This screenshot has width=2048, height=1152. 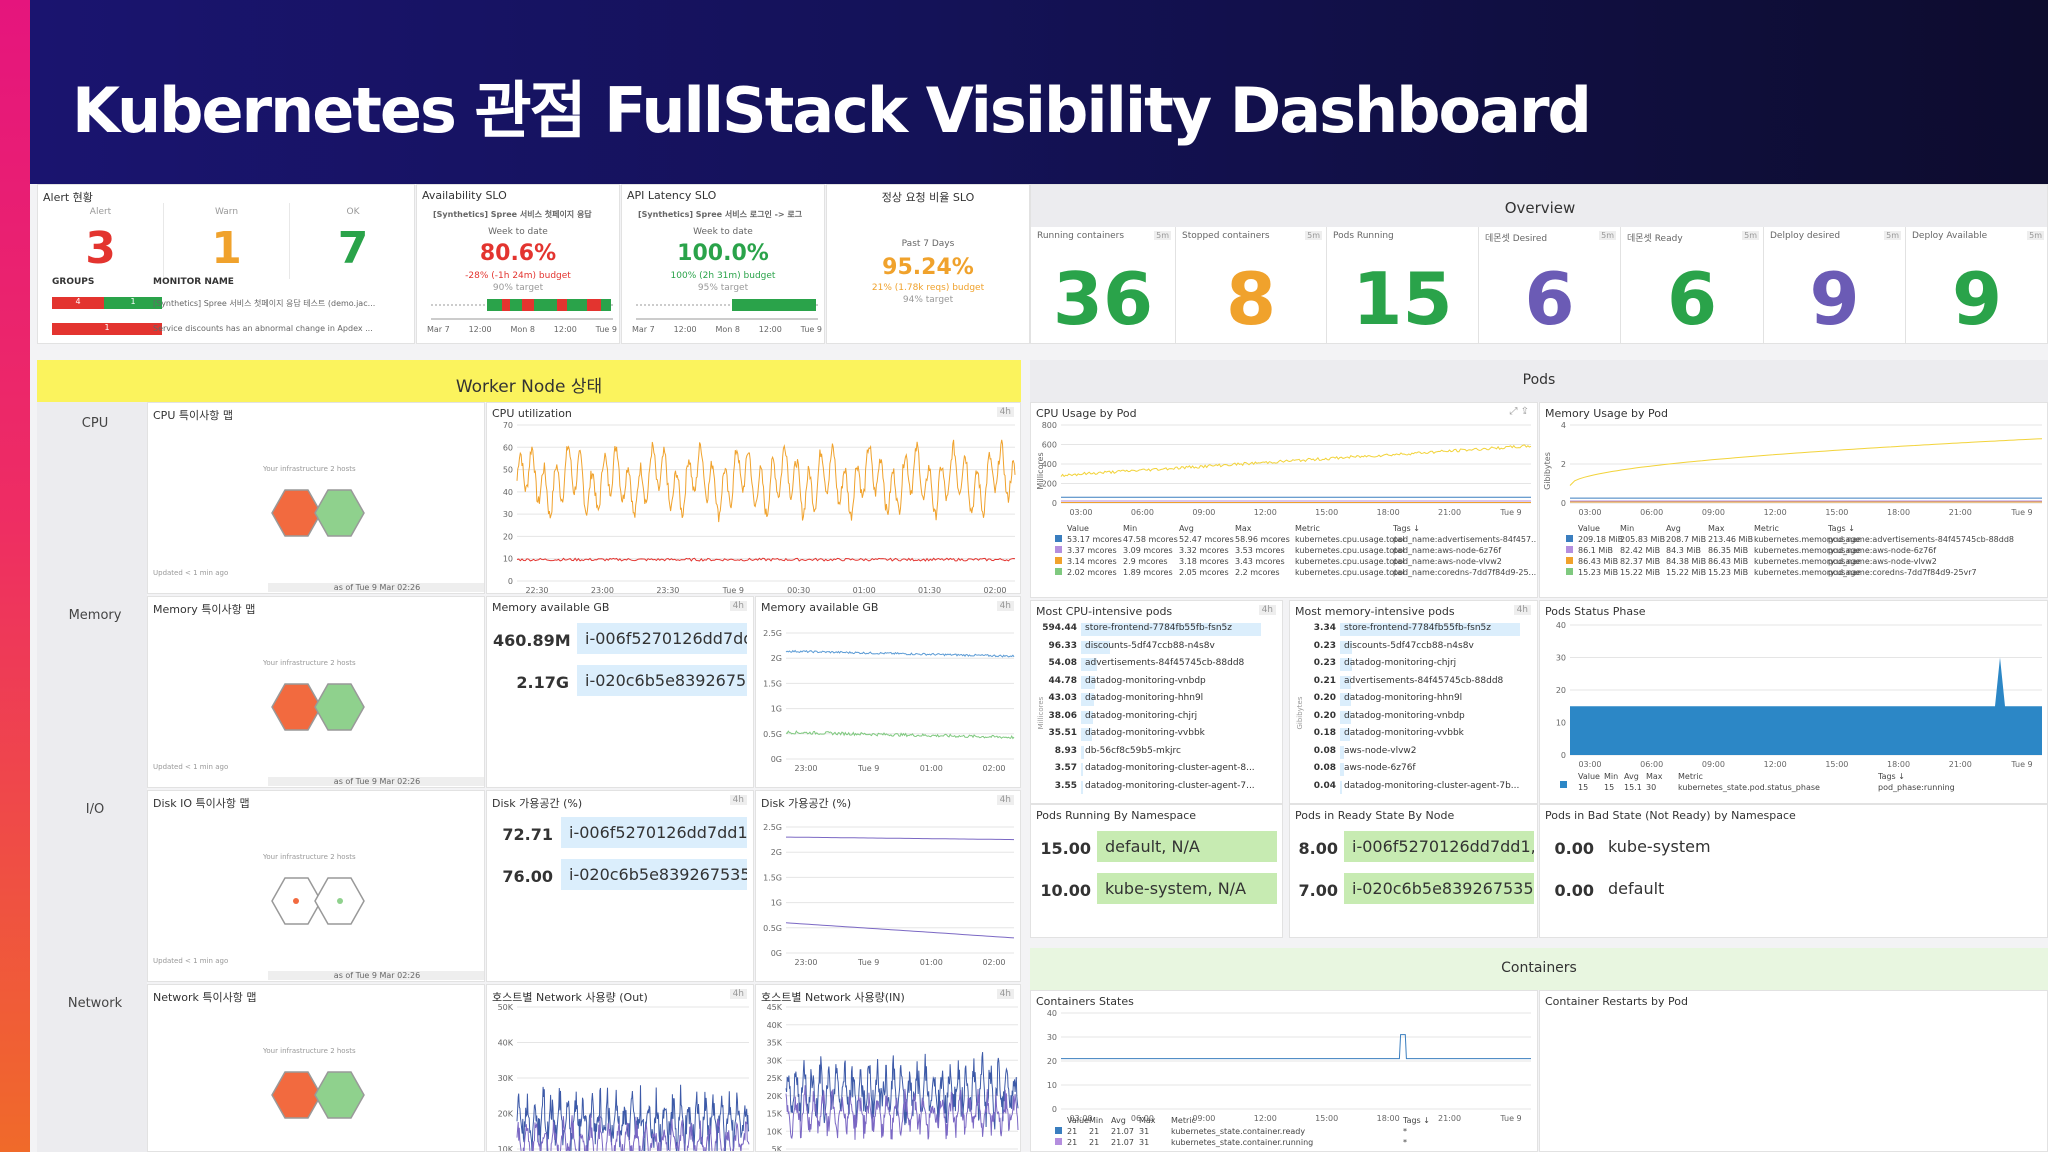 What do you see at coordinates (772, 827) in the screenshot?
I see `y-tick: 2.5G` at bounding box center [772, 827].